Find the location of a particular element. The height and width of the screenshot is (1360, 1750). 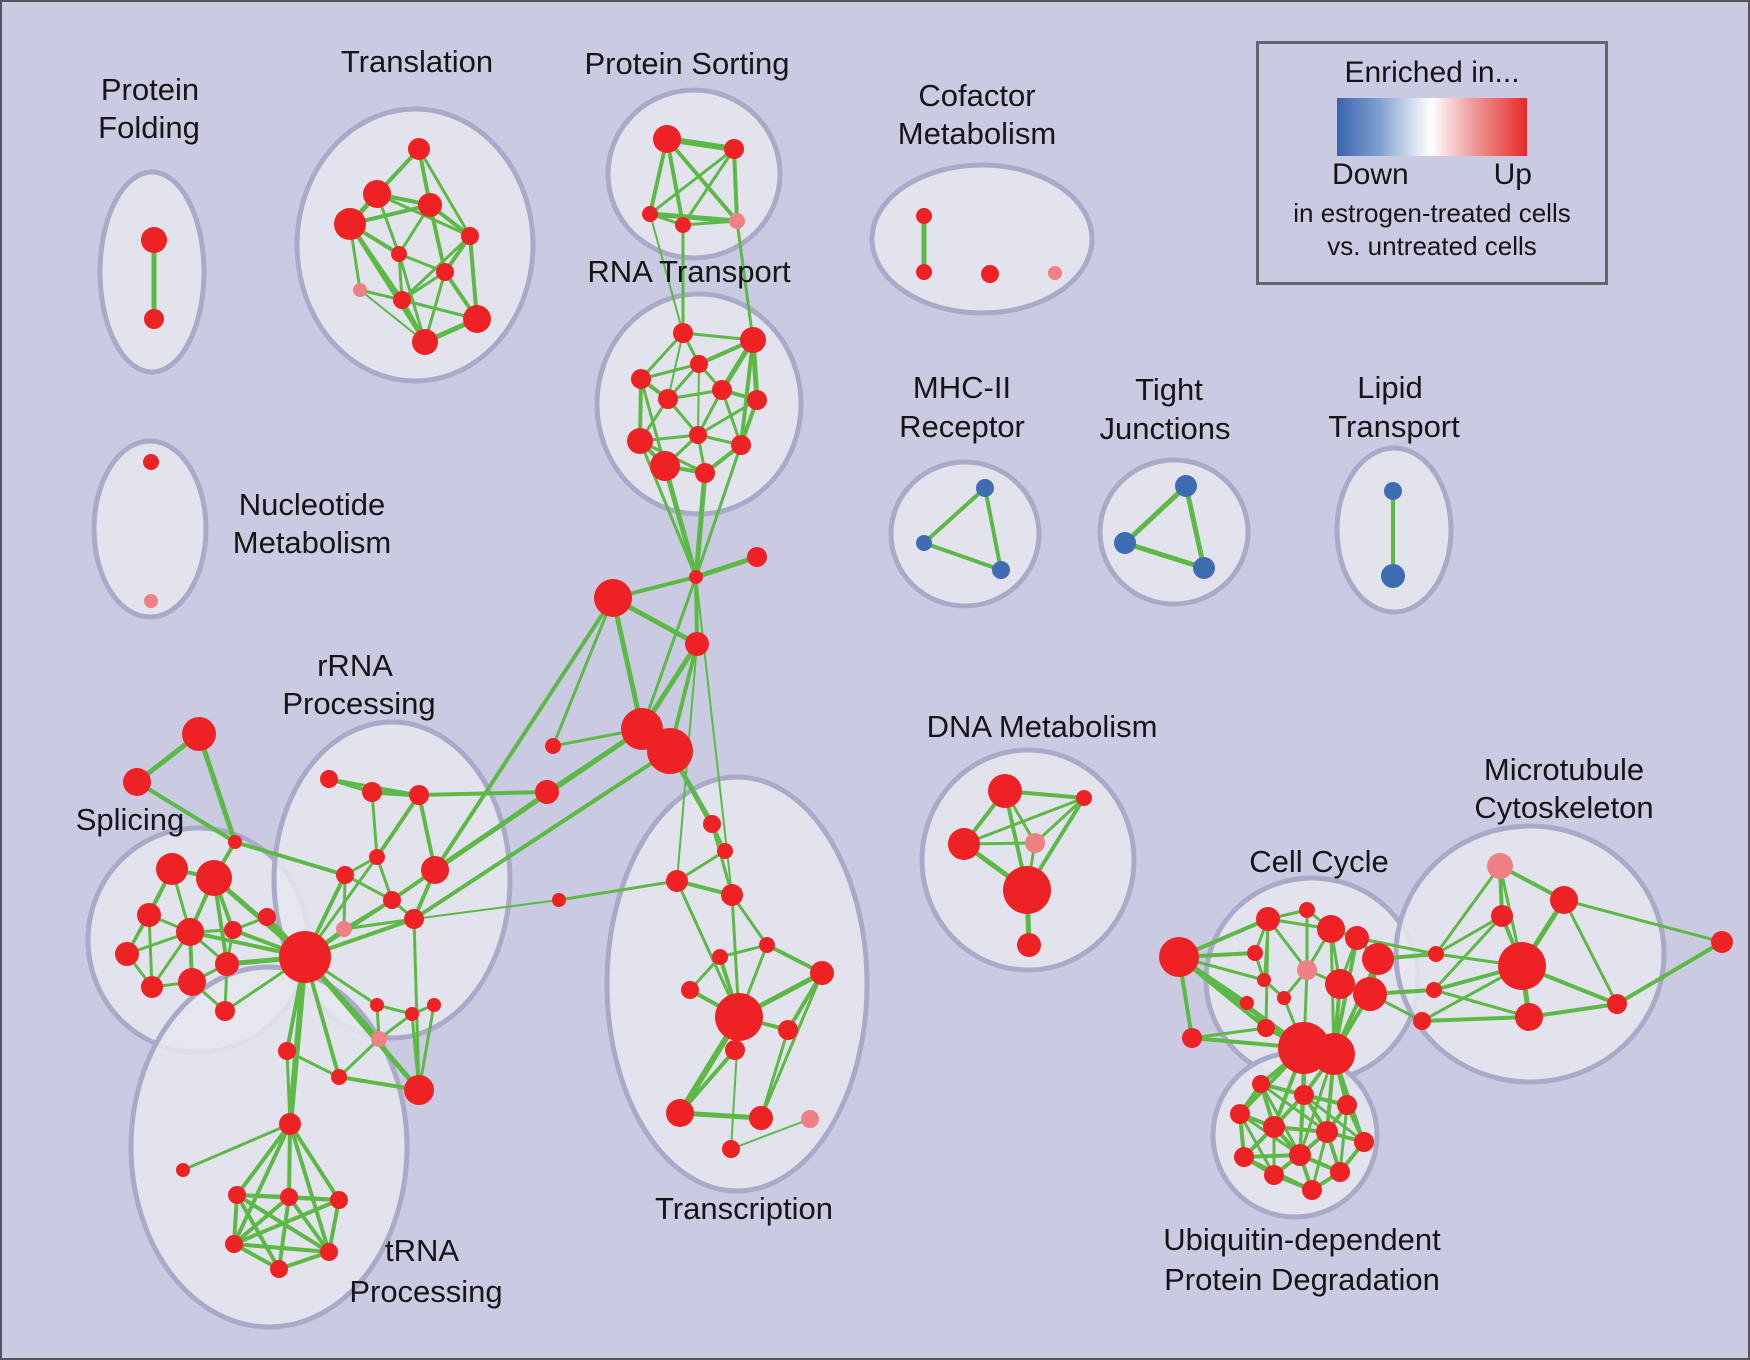

gene-set-node-cc5 is located at coordinates (1378, 959).